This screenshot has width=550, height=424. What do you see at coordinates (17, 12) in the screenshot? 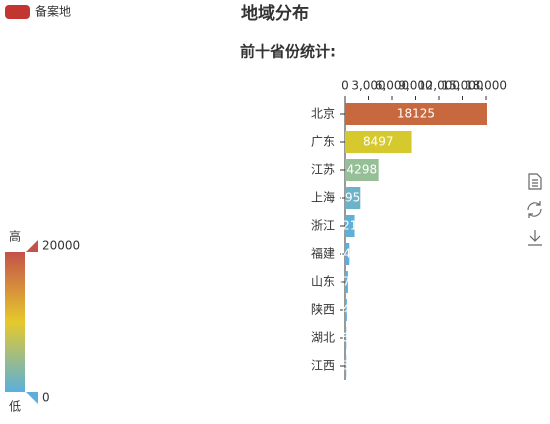
I see `legend-swatch` at bounding box center [17, 12].